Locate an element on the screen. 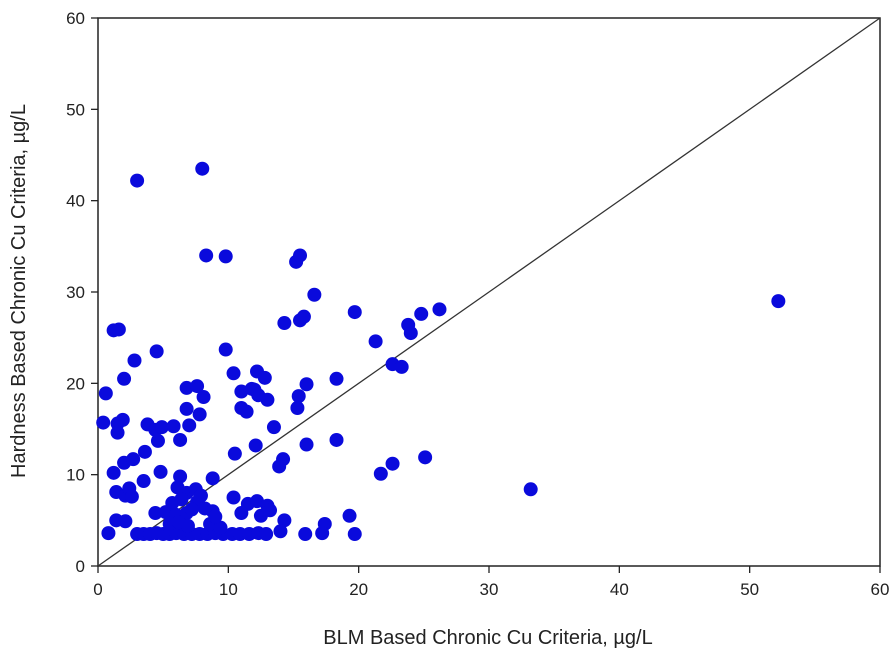  x-tick-label: 40 is located at coordinates (619, 589).